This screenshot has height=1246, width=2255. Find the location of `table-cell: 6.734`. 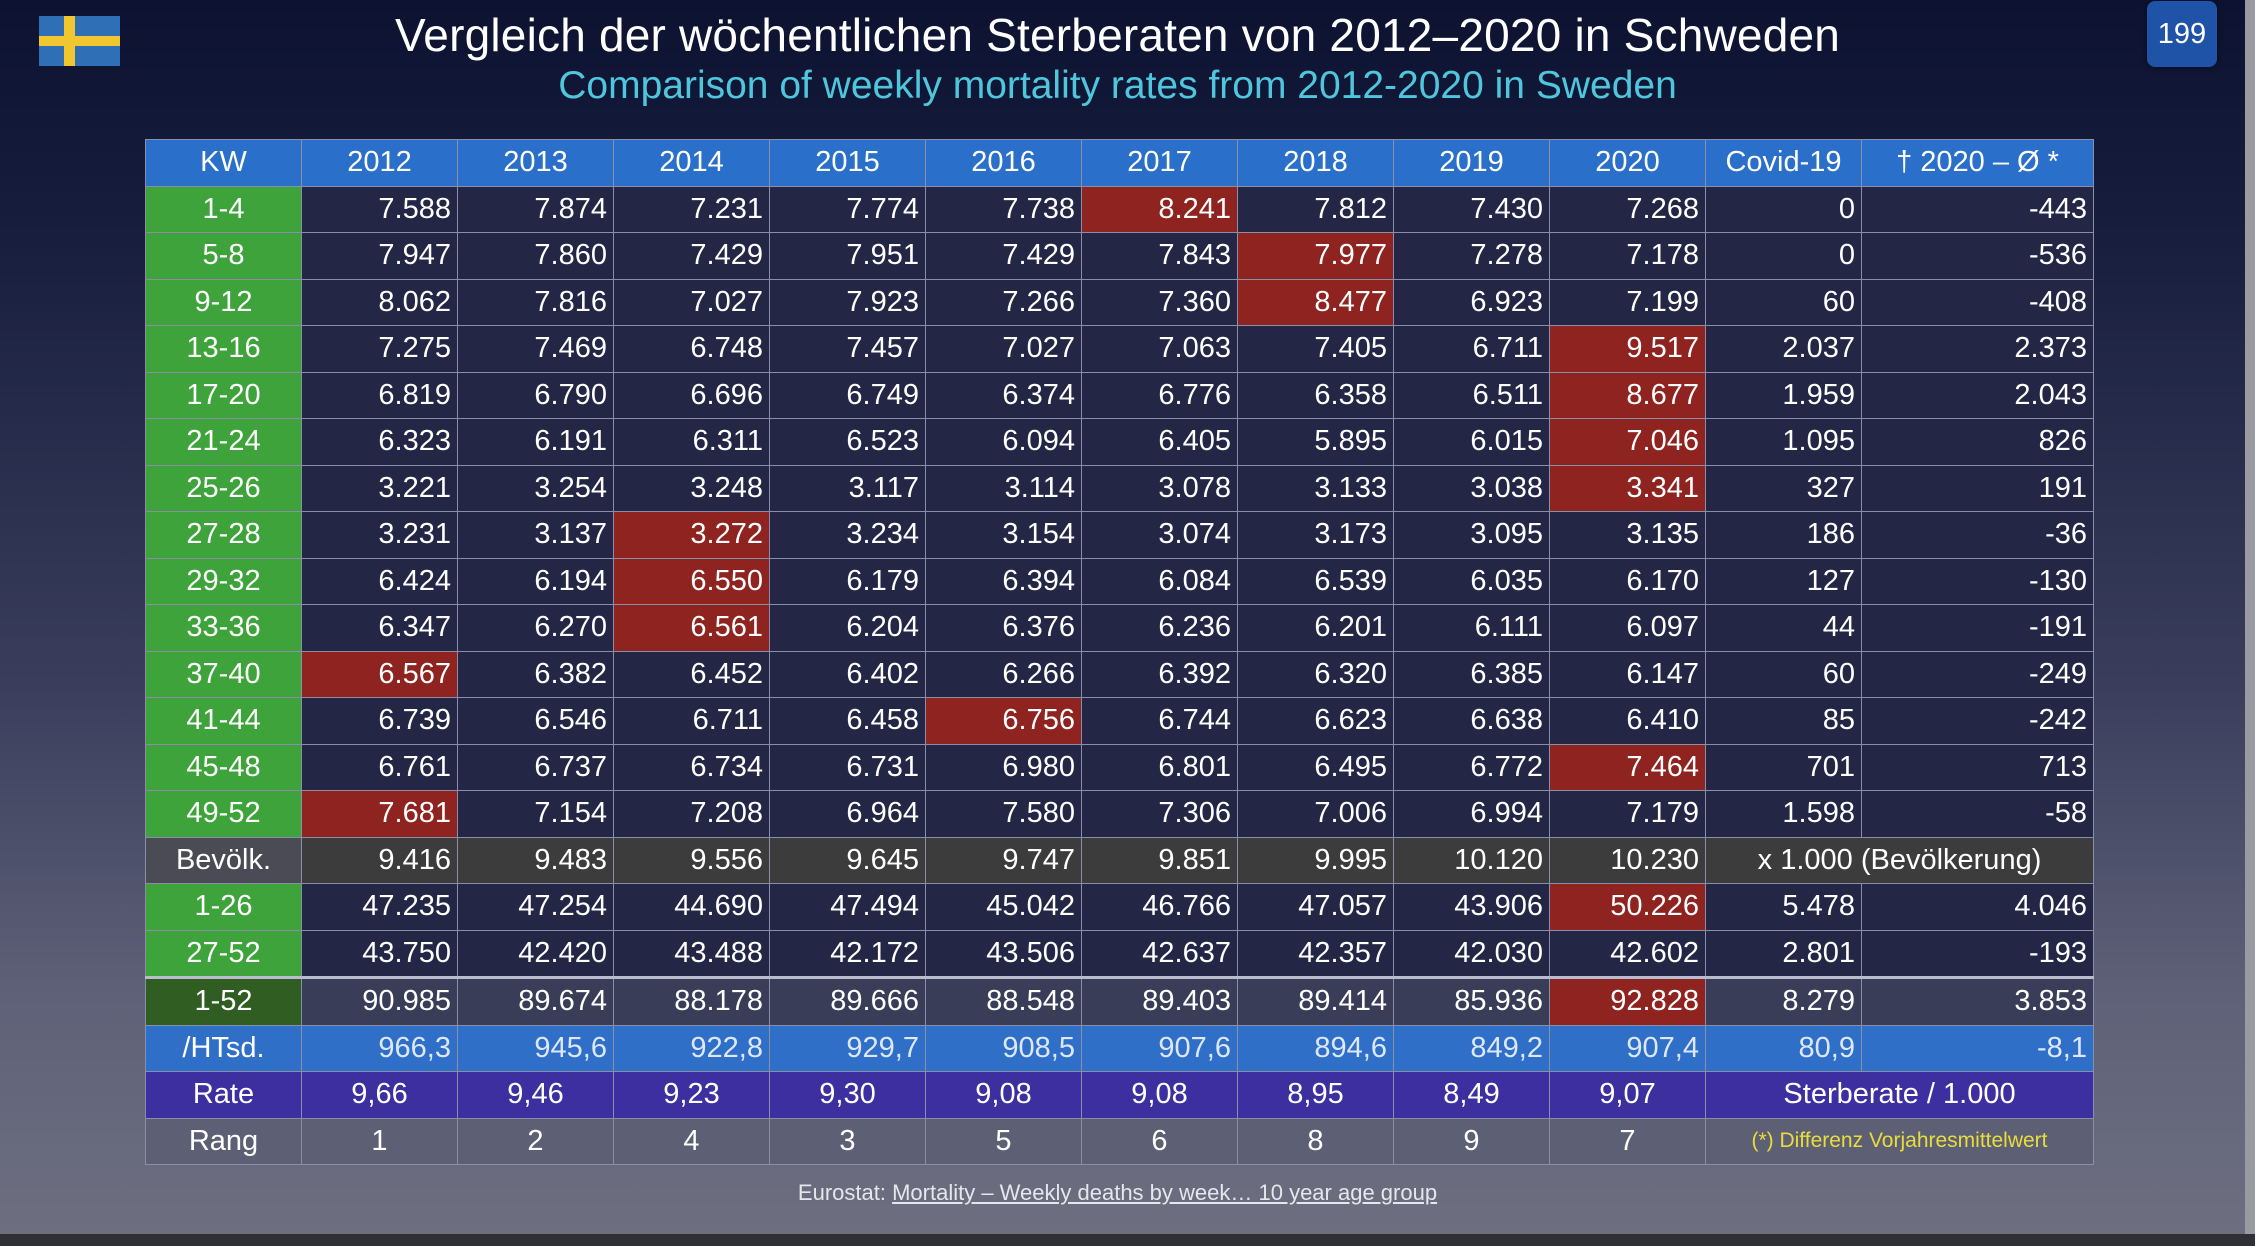

table-cell: 6.734 is located at coordinates (691, 767).